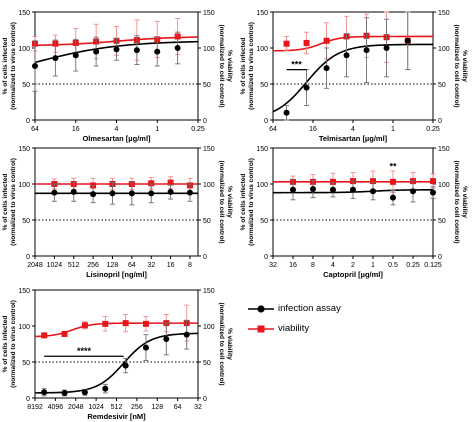  What do you see at coordinates (116, 138) in the screenshot?
I see `x-axis-label: Olmesartan [µg/ml]` at bounding box center [116, 138].